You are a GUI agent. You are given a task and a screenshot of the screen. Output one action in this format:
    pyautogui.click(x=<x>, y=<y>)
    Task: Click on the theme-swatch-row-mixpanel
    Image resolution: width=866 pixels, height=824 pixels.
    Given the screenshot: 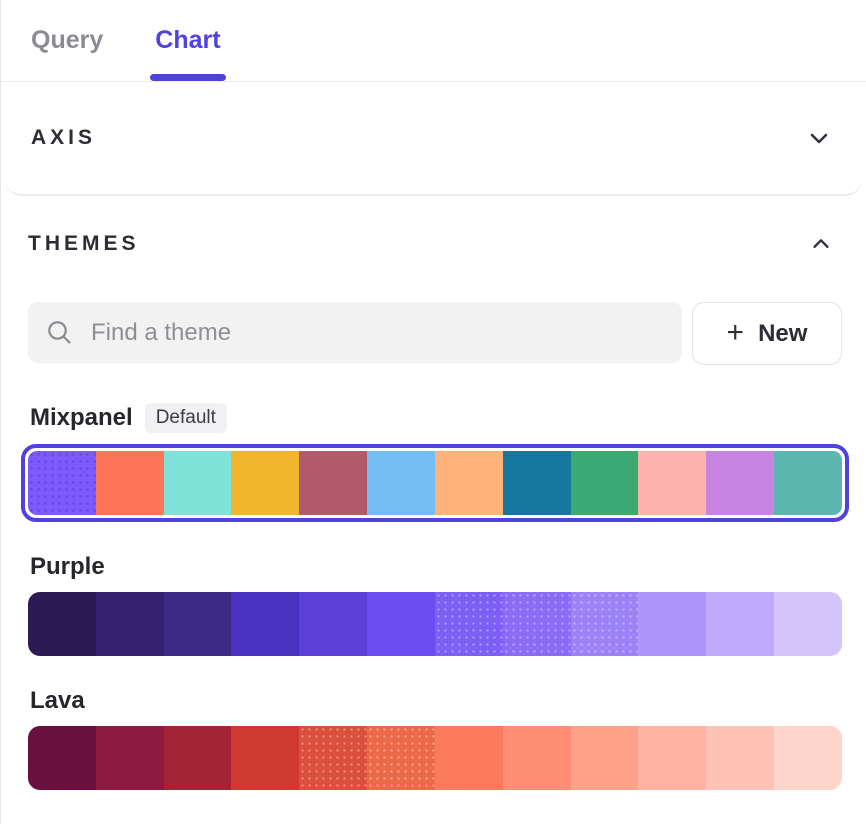 What is the action you would take?
    pyautogui.click(x=435, y=483)
    